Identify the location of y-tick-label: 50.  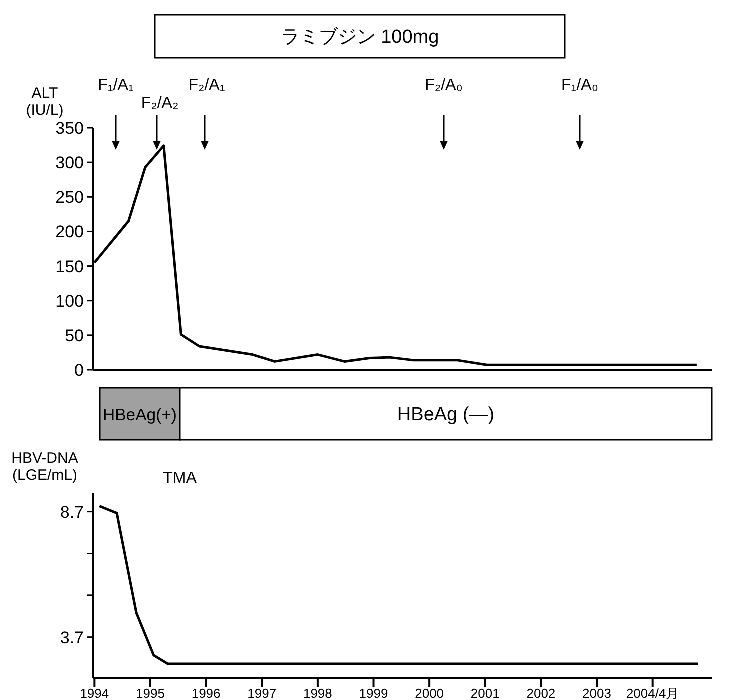
(74, 336).